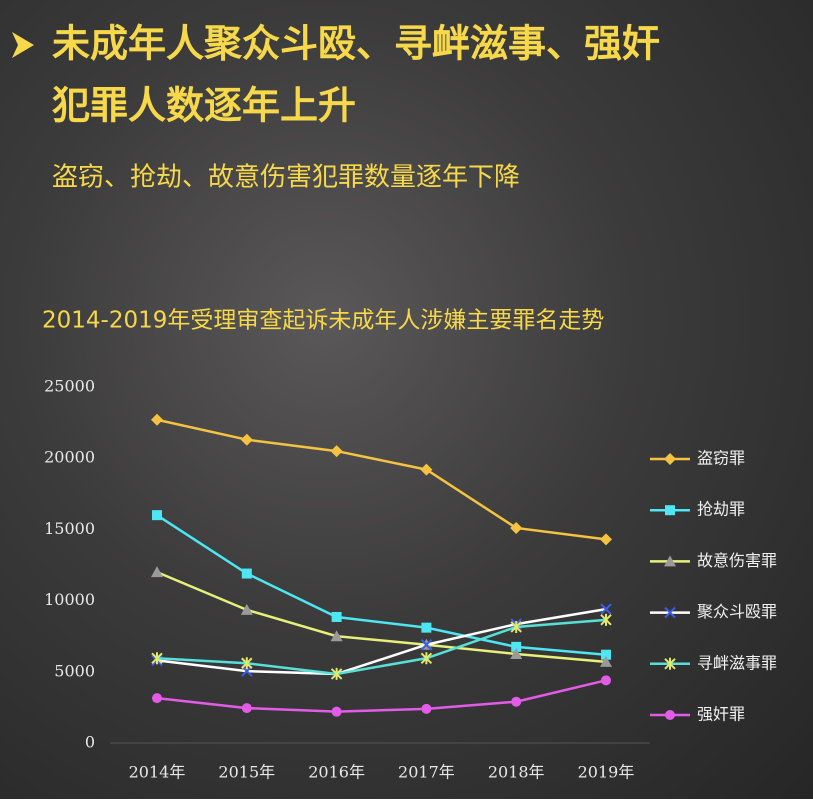 Image resolution: width=813 pixels, height=803 pixels. I want to click on x-tick-label: 2019年, so click(606, 772).